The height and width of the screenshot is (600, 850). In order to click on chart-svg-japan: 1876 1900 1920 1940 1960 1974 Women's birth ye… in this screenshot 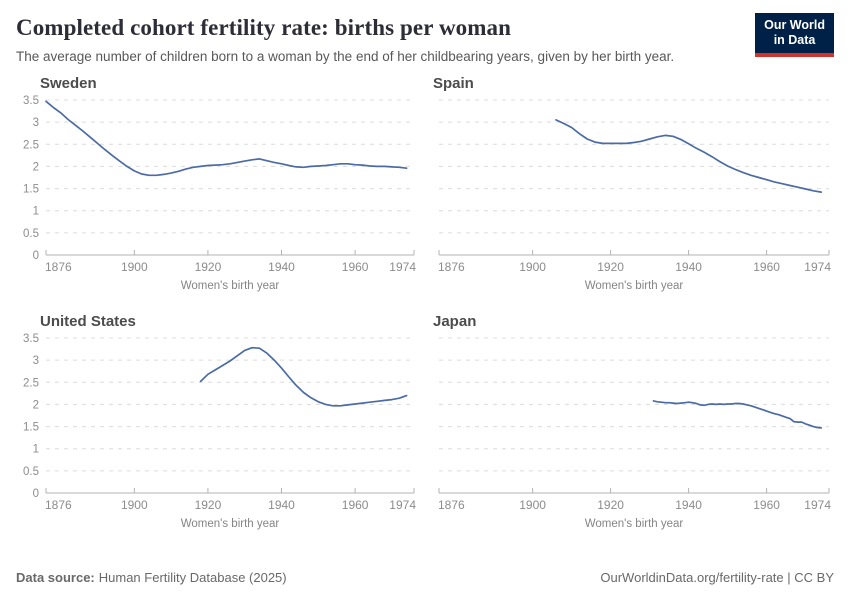, I will do `click(634, 433)`.